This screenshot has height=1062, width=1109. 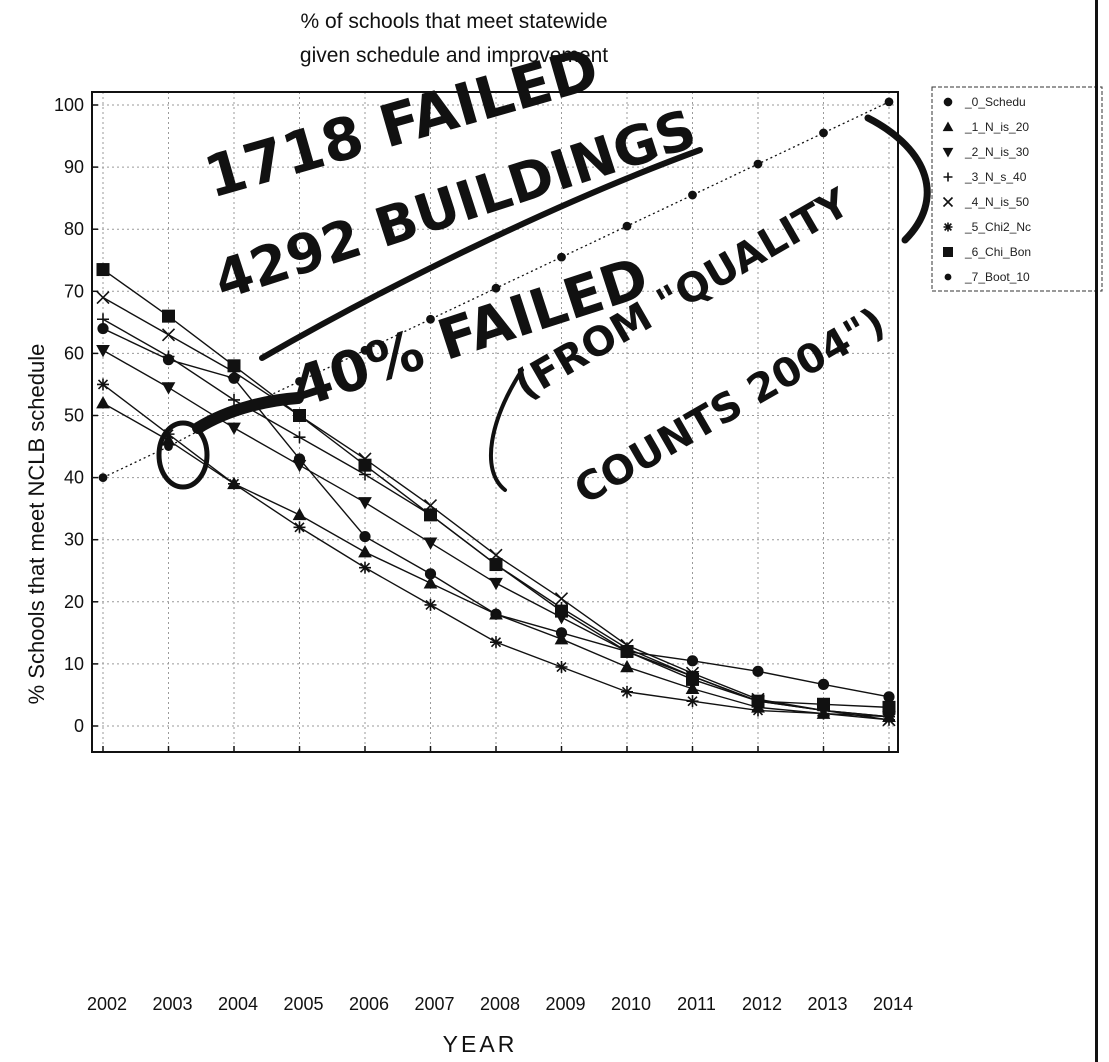 I want to click on legend-entry-label: _1_N_is_20, so click(x=996, y=127).